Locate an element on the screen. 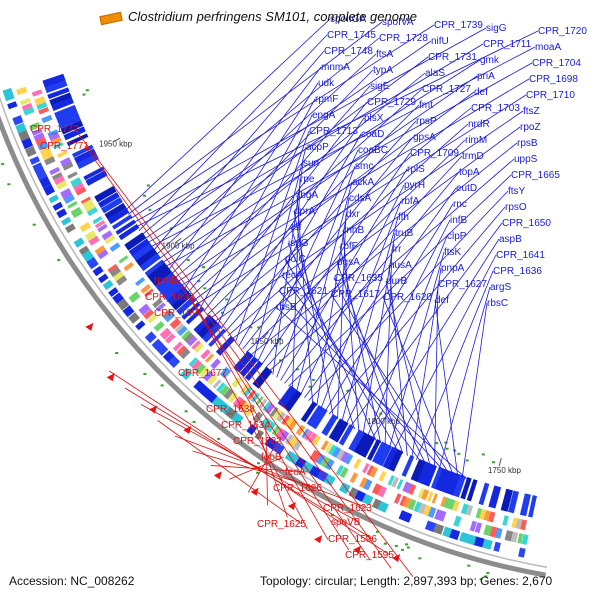 This screenshot has width=600, height=600. gene-label-red: CPR_1677 is located at coordinates (202, 373).